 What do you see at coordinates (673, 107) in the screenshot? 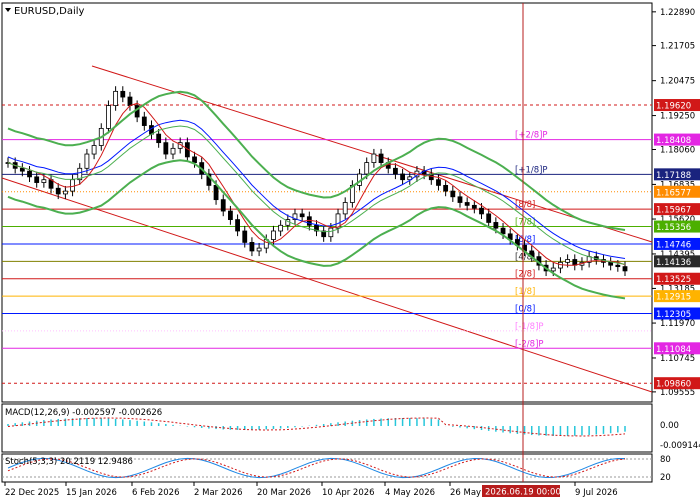
I see `price-level-value: 1.19620` at bounding box center [673, 107].